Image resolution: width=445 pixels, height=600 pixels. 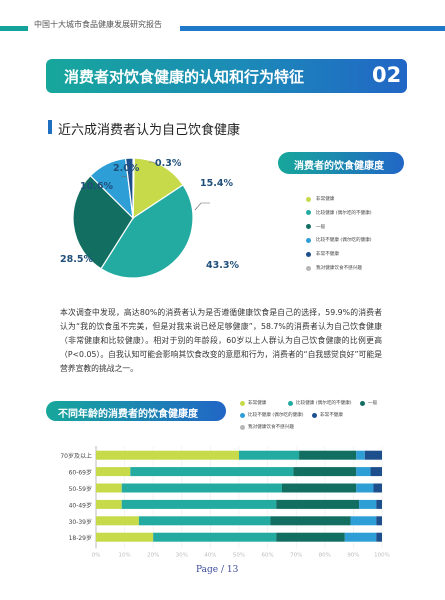 I want to click on y-category-label: 18-29岁, so click(x=80, y=538).